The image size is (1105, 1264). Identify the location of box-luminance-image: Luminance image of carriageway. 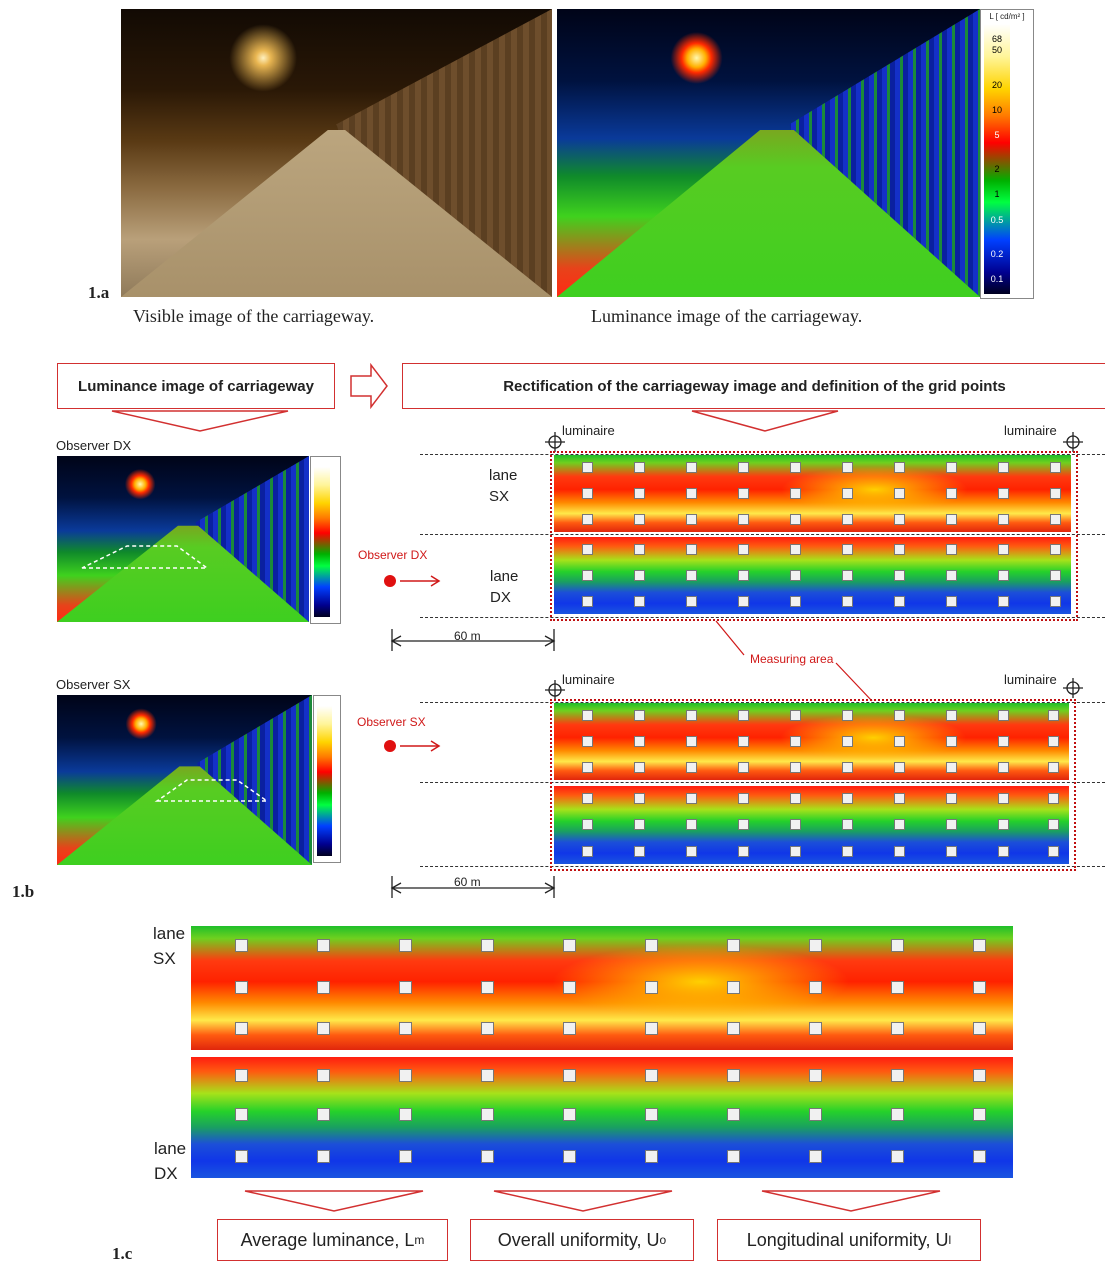
(196, 386).